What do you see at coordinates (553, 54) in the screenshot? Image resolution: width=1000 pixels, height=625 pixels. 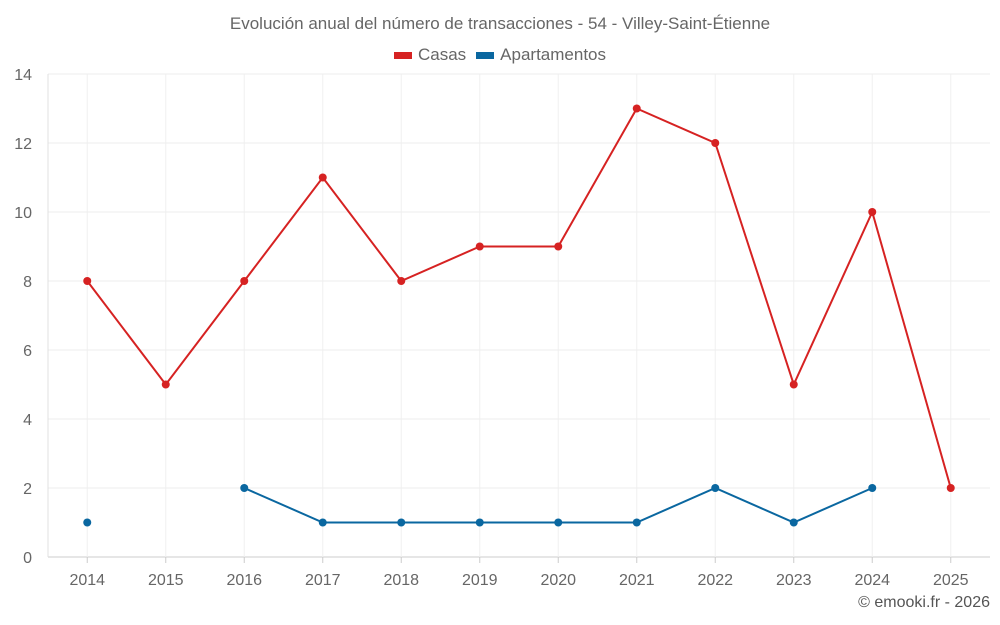 I see `legend-label-apartamentos: Apartamentos` at bounding box center [553, 54].